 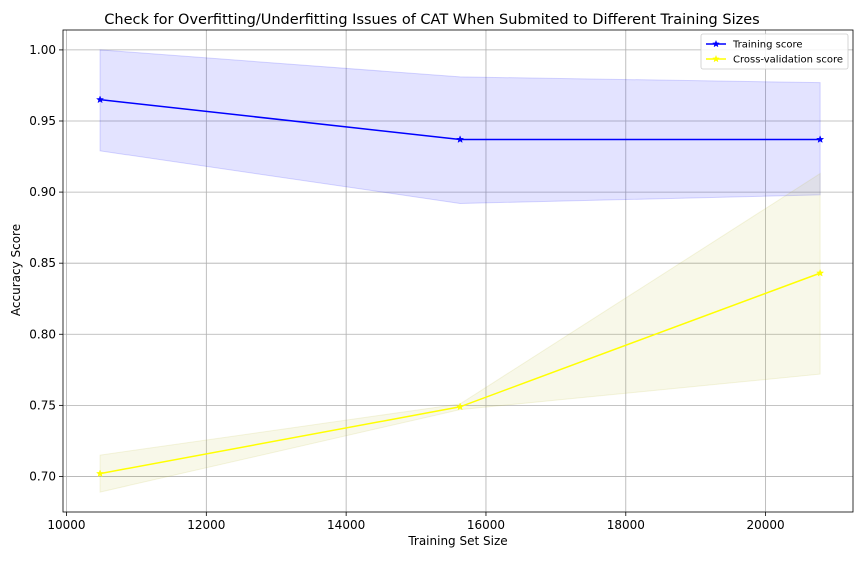 What do you see at coordinates (486, 525) in the screenshot?
I see `x-tick-label: 16000` at bounding box center [486, 525].